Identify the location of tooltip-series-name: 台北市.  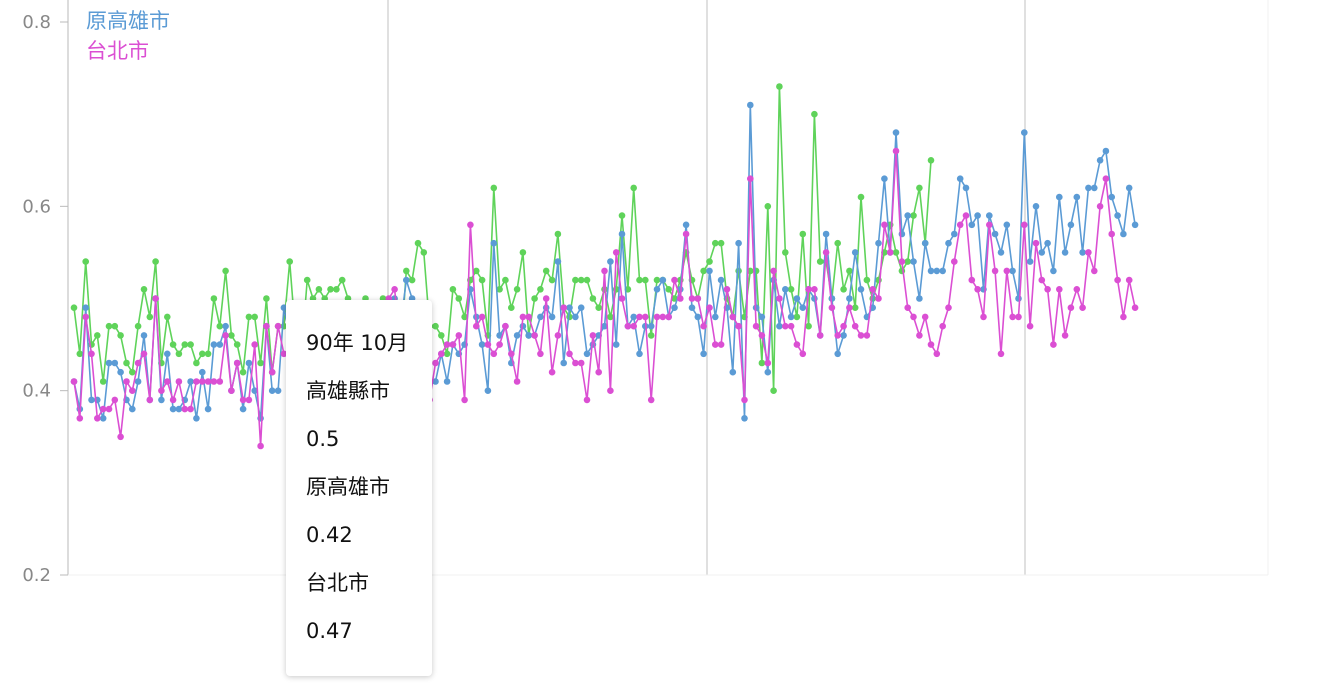
(337, 583).